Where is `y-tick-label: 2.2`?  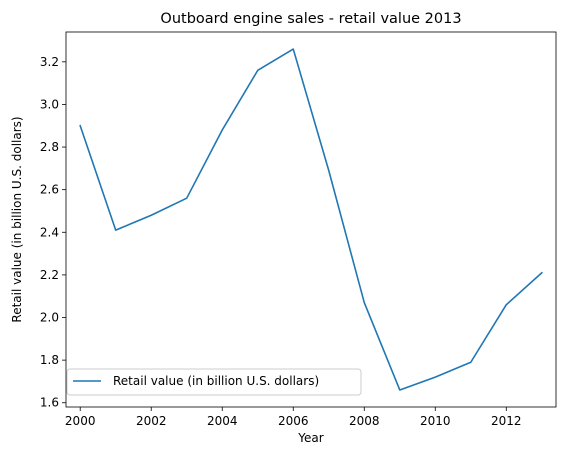 y-tick-label: 2.2 is located at coordinates (49, 275).